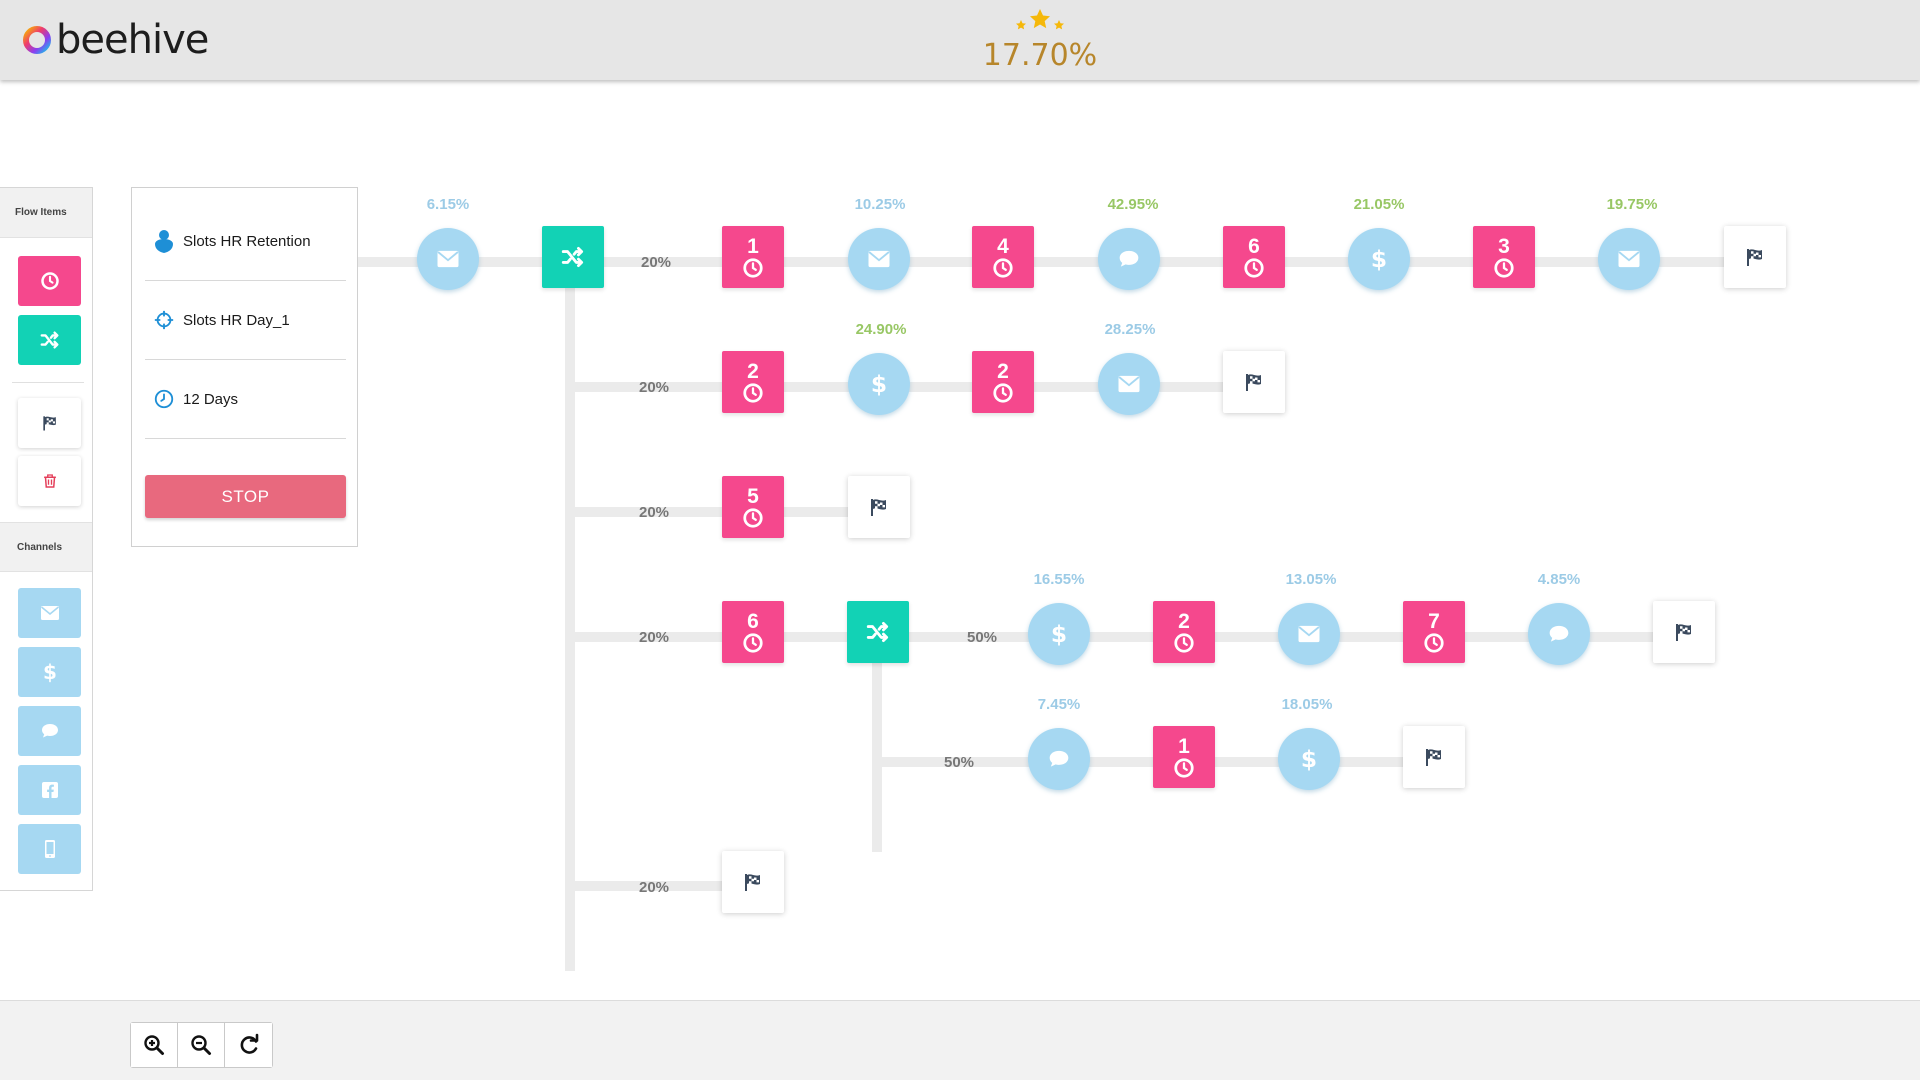 The image size is (1920, 1080). What do you see at coordinates (1040, 55) in the screenshot?
I see `score-value: 17.70%` at bounding box center [1040, 55].